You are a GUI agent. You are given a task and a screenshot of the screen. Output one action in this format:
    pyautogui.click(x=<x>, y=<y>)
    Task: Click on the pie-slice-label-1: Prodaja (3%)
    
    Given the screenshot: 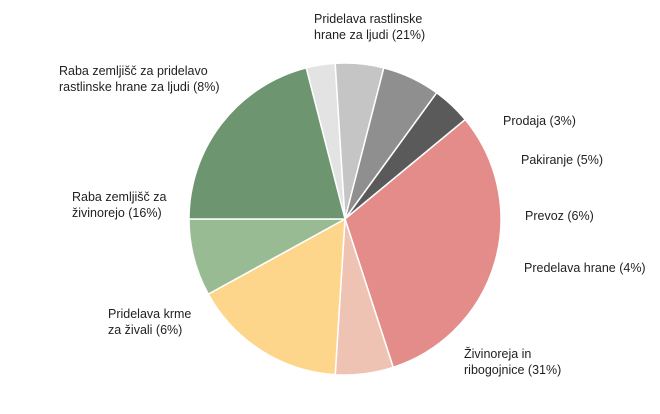 What is the action you would take?
    pyautogui.click(x=539, y=121)
    